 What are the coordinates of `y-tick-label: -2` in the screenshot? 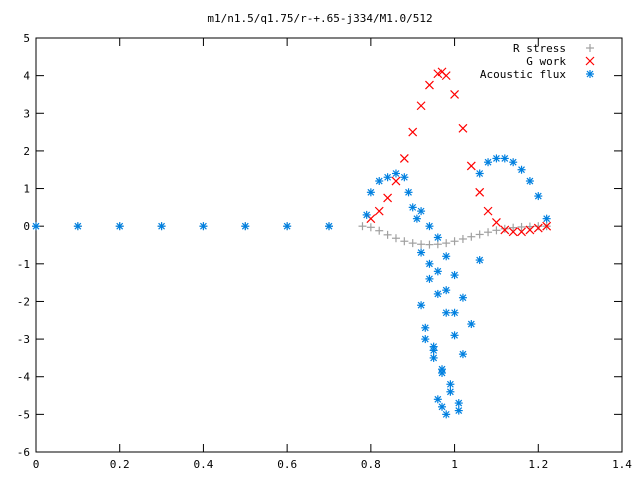 It's located at (23, 301).